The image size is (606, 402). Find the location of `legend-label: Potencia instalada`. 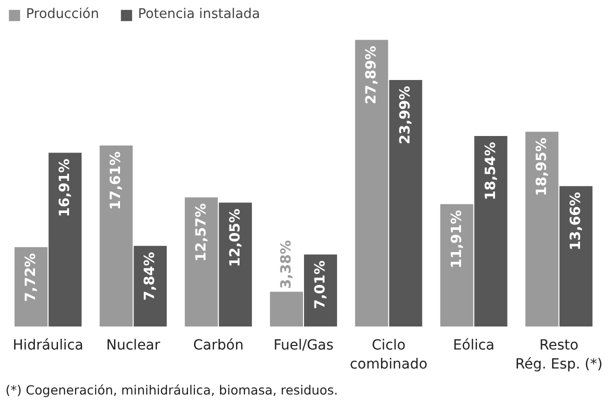

legend-label: Potencia instalada is located at coordinates (199, 14).